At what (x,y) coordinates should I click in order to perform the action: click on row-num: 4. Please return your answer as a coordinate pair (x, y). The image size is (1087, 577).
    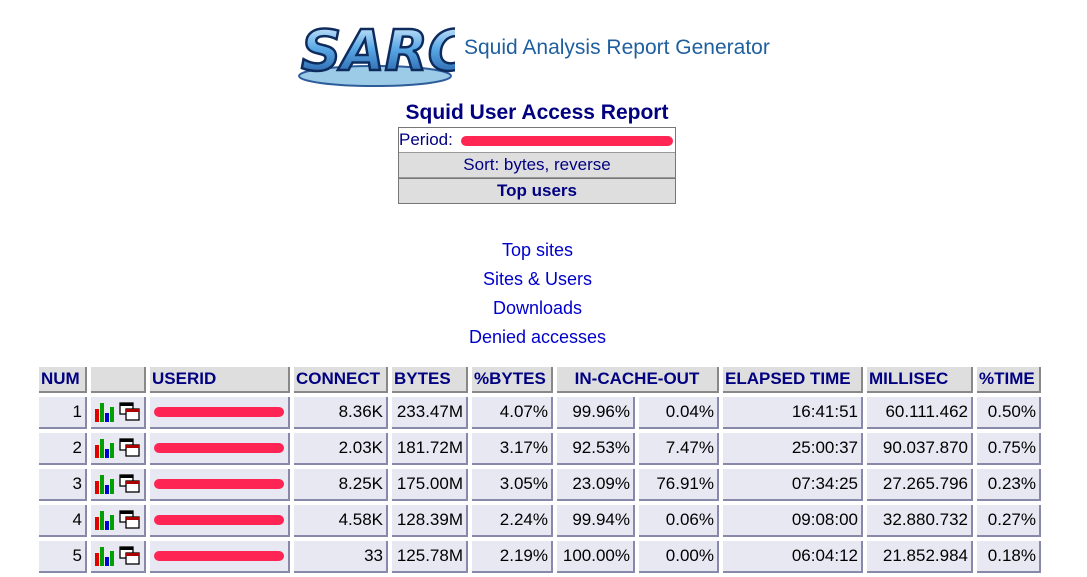
    Looking at the image, I should click on (63, 521).